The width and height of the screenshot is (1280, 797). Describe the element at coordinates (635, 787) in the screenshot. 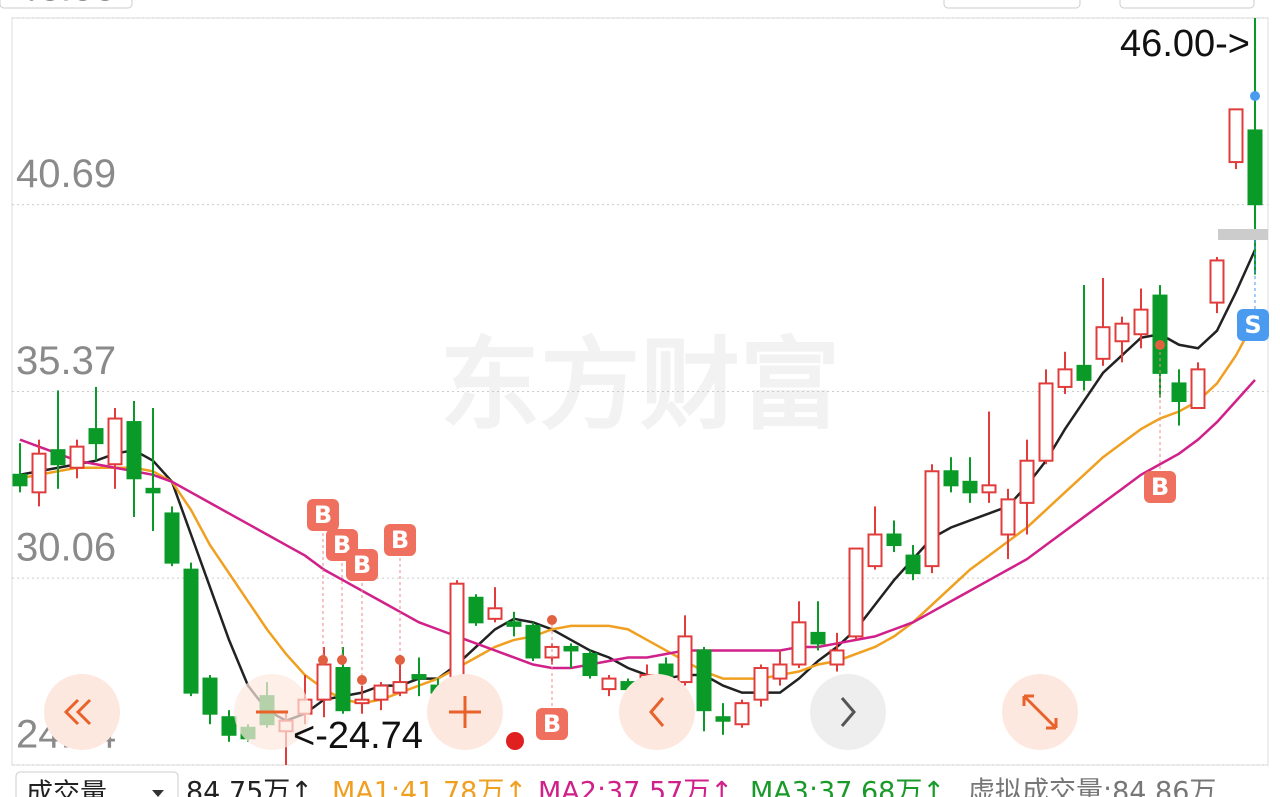

I see `ma2: MA2:37.57万↑` at that location.